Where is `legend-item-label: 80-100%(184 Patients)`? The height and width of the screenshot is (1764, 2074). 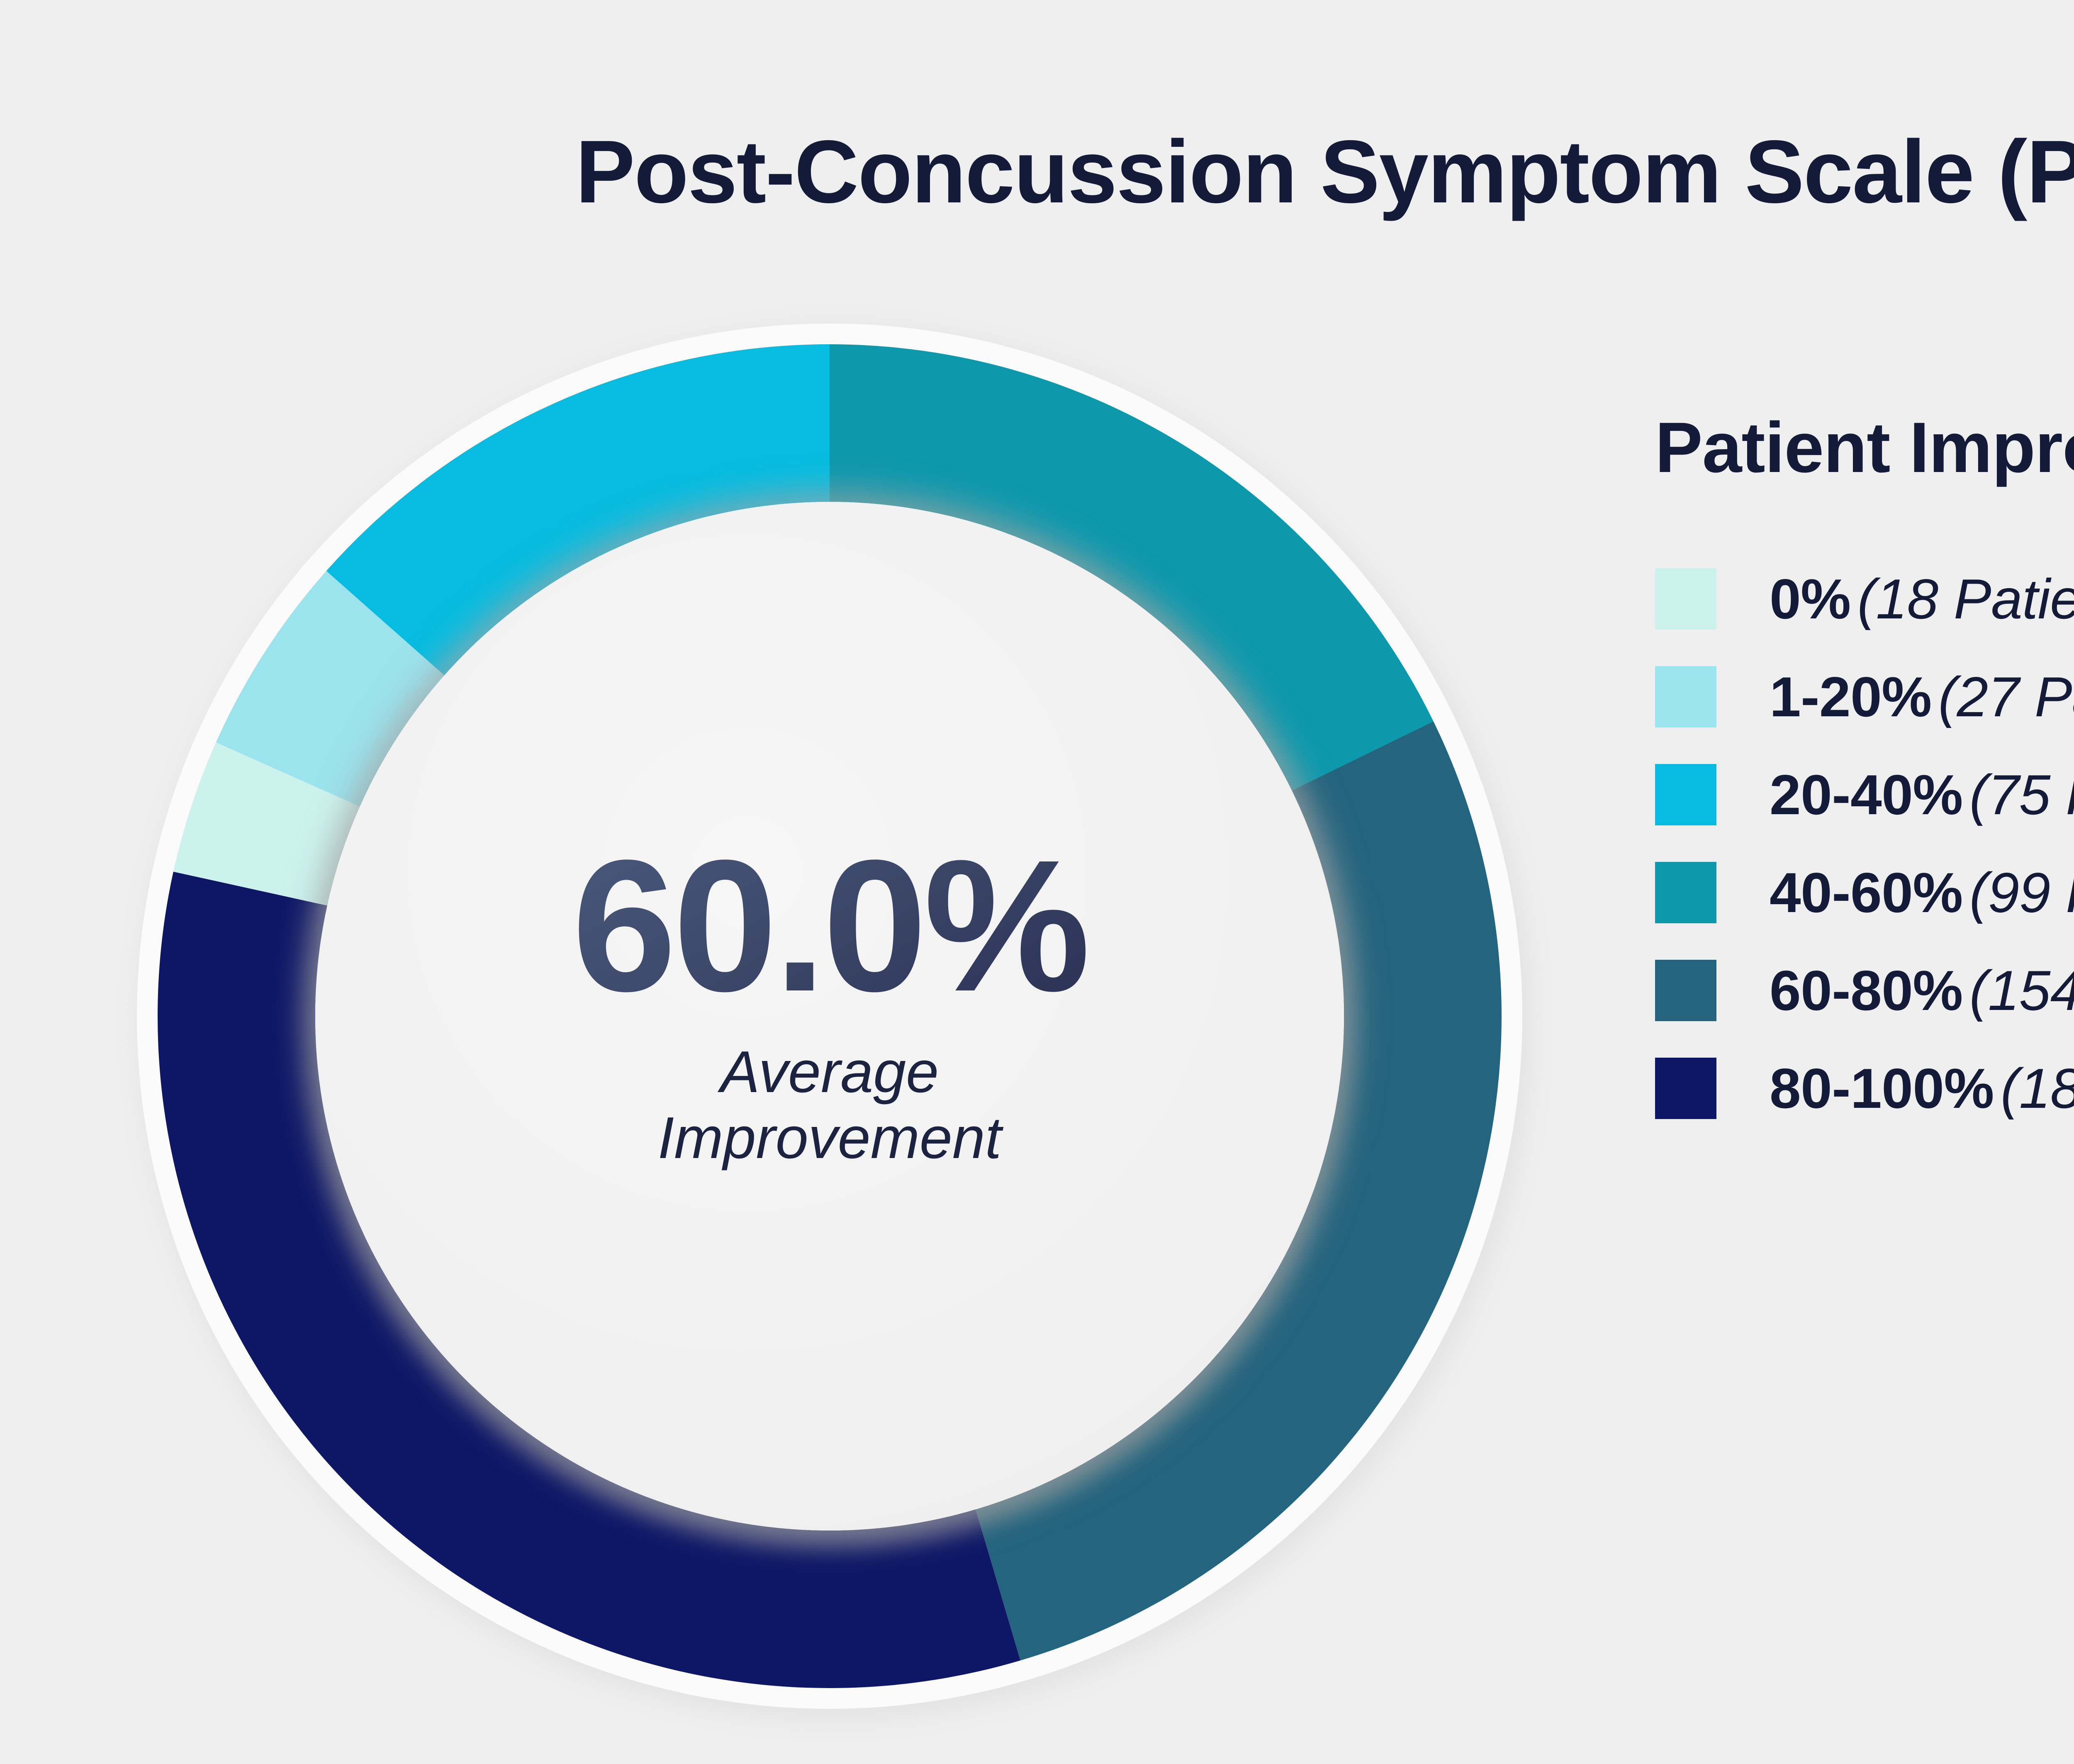
legend-item-label: 80-100%(184 Patients) is located at coordinates (1922, 1088).